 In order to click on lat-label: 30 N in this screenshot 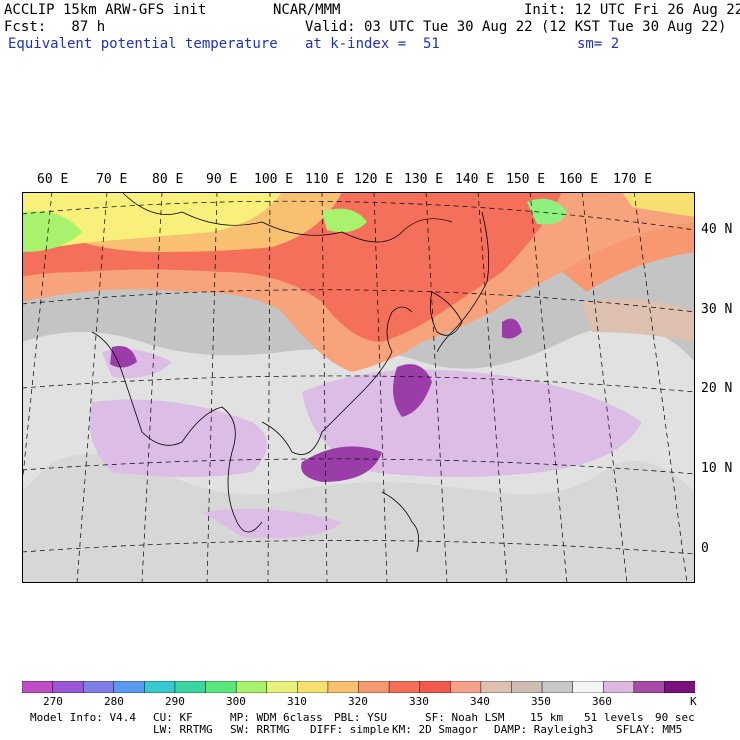, I will do `click(717, 309)`.